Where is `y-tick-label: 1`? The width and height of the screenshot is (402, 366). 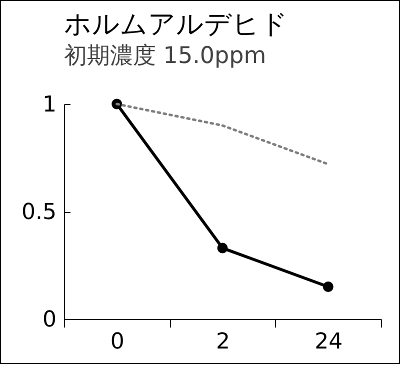
y-tick-label: 1 is located at coordinates (49, 105).